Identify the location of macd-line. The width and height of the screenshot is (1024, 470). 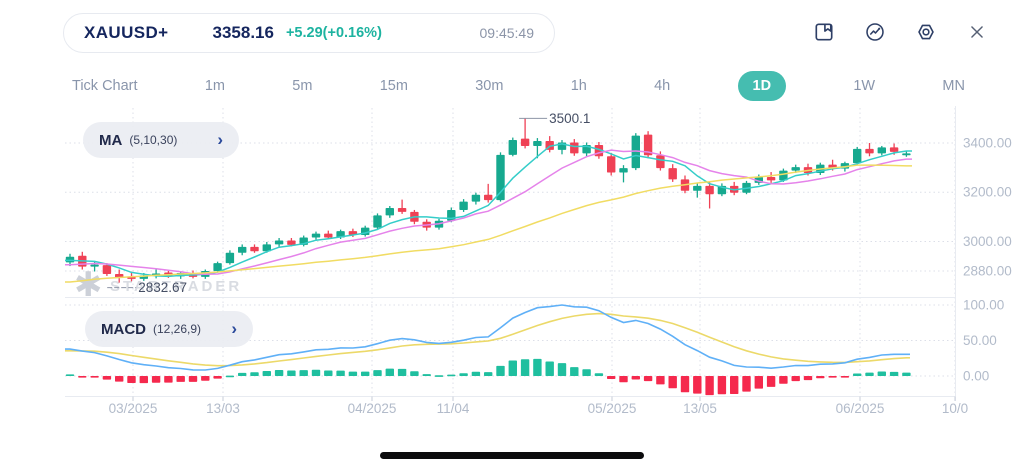
(487, 337).